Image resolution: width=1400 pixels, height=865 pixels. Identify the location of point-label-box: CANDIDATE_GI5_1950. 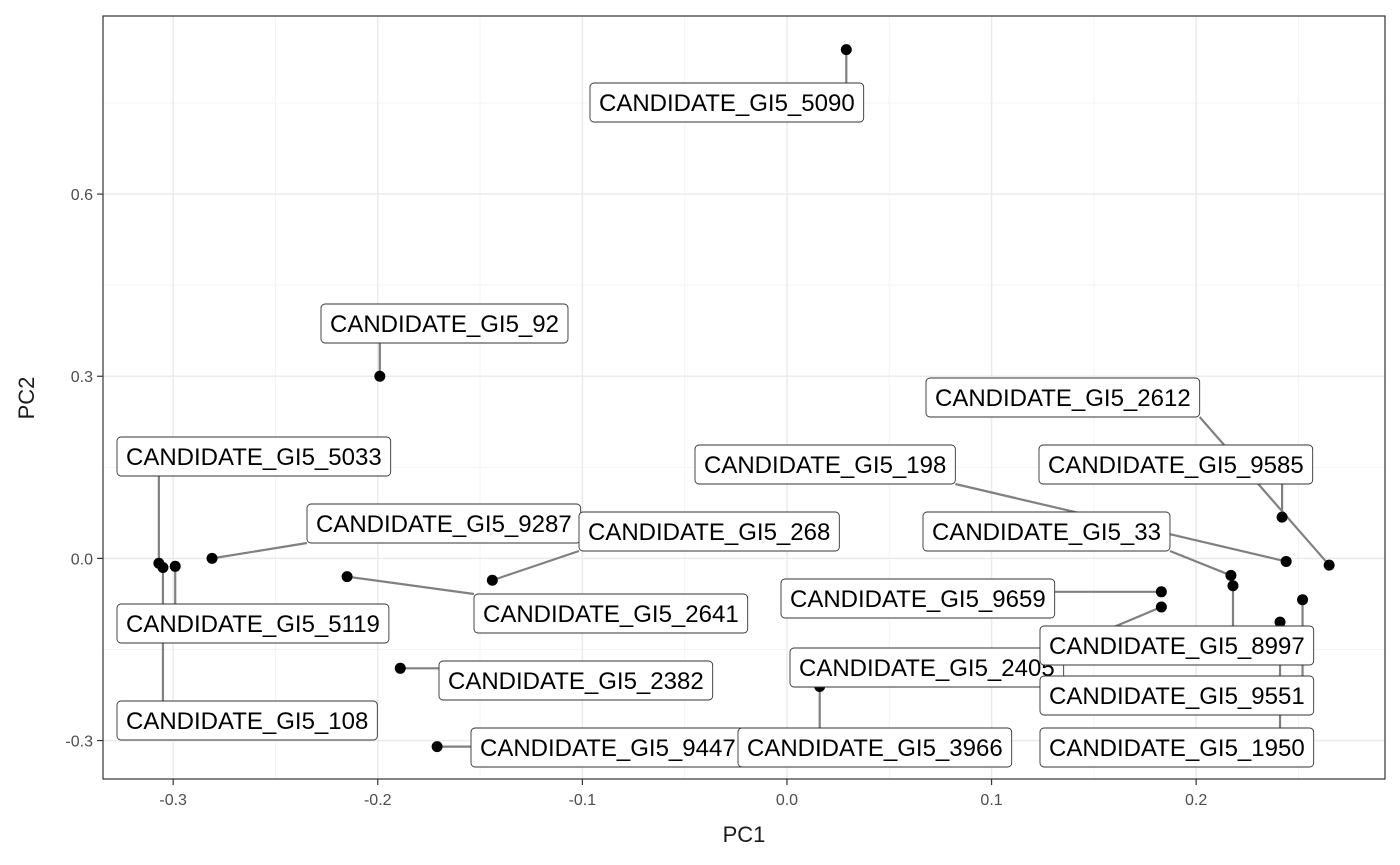
(1177, 747).